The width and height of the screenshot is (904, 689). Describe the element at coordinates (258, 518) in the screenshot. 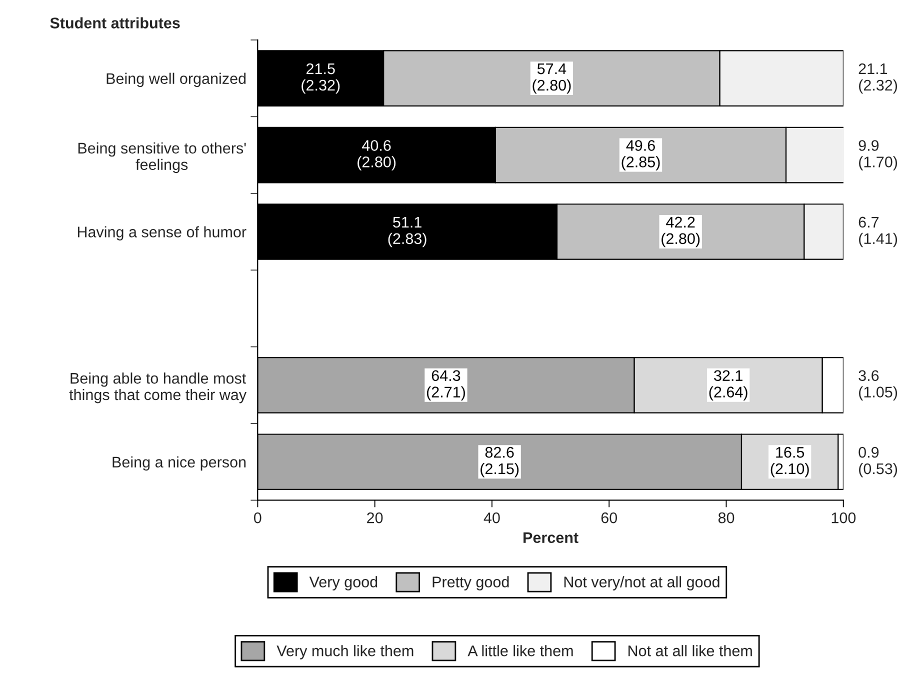

I see `x-tick-label: 0` at that location.